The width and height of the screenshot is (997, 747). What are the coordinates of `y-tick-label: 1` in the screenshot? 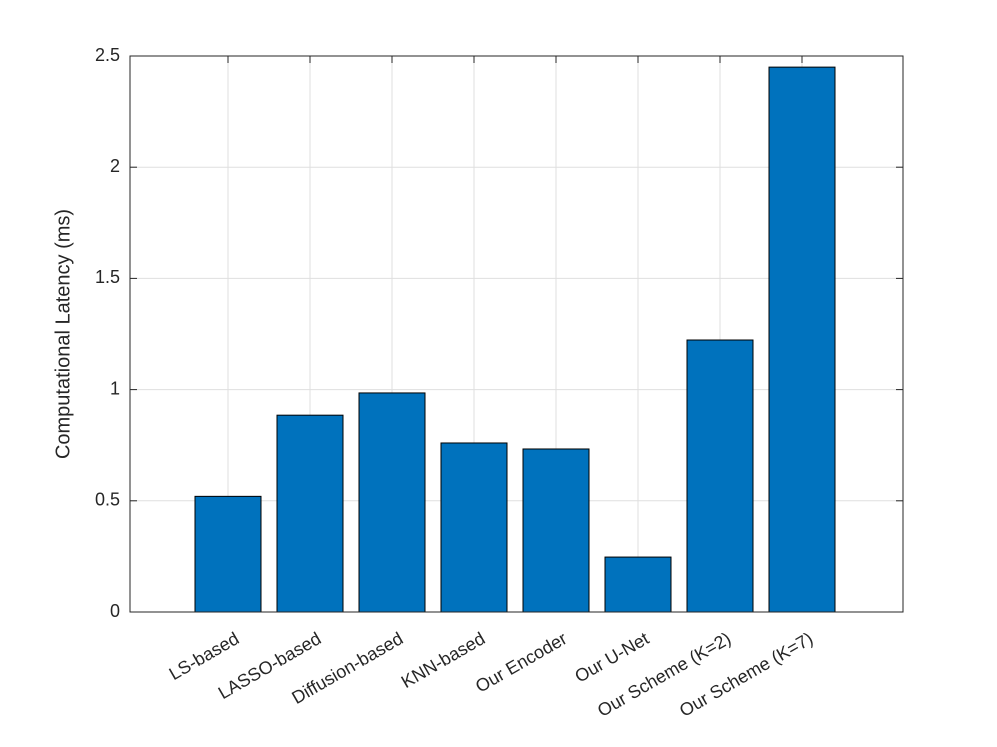 It's located at (115, 388).